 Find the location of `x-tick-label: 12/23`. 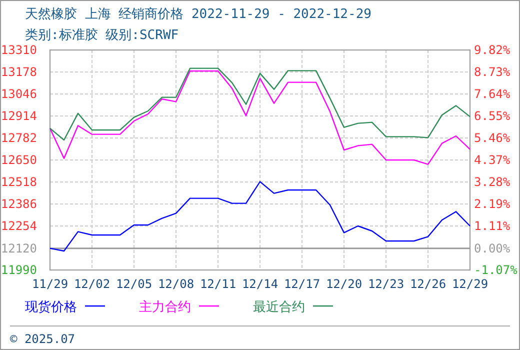

x-tick-label: 12/23 is located at coordinates (386, 284).